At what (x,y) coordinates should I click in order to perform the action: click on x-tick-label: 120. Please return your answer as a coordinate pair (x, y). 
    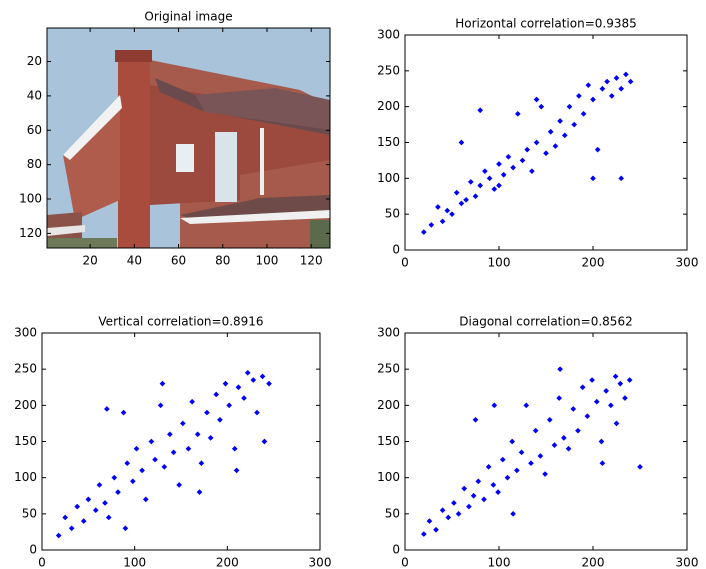
    Looking at the image, I should click on (311, 261).